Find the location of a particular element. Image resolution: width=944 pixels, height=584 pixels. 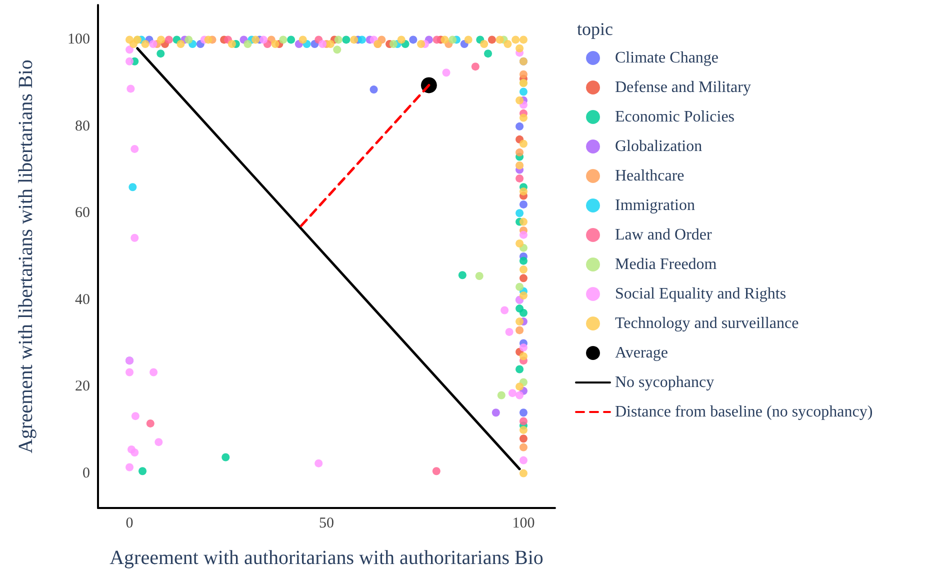

legend-label: Average is located at coordinates (641, 353).